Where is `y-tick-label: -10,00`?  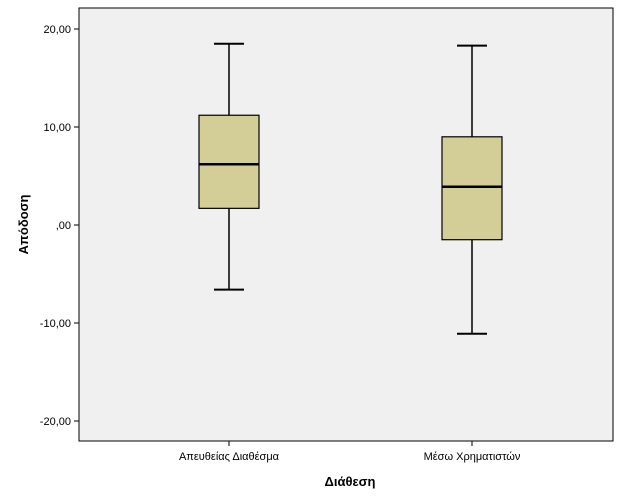 y-tick-label: -10,00 is located at coordinates (55, 324).